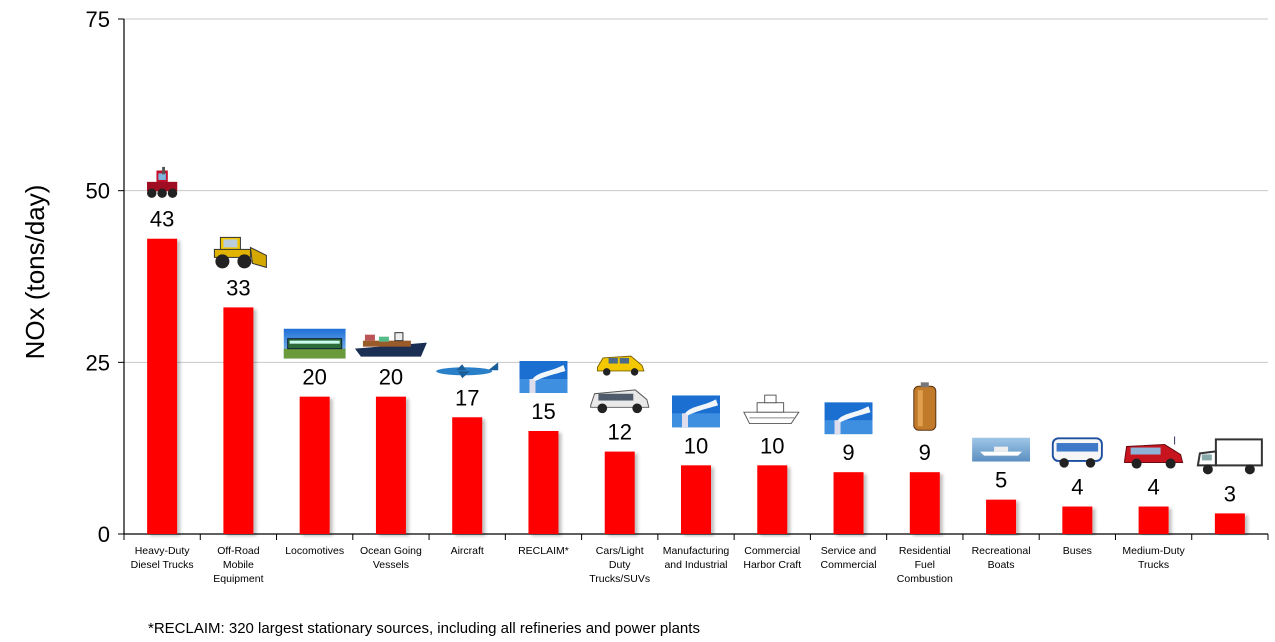 Image resolution: width=1275 pixels, height=642 pixels. What do you see at coordinates (238, 579) in the screenshot?
I see `category-label: Equipment` at bounding box center [238, 579].